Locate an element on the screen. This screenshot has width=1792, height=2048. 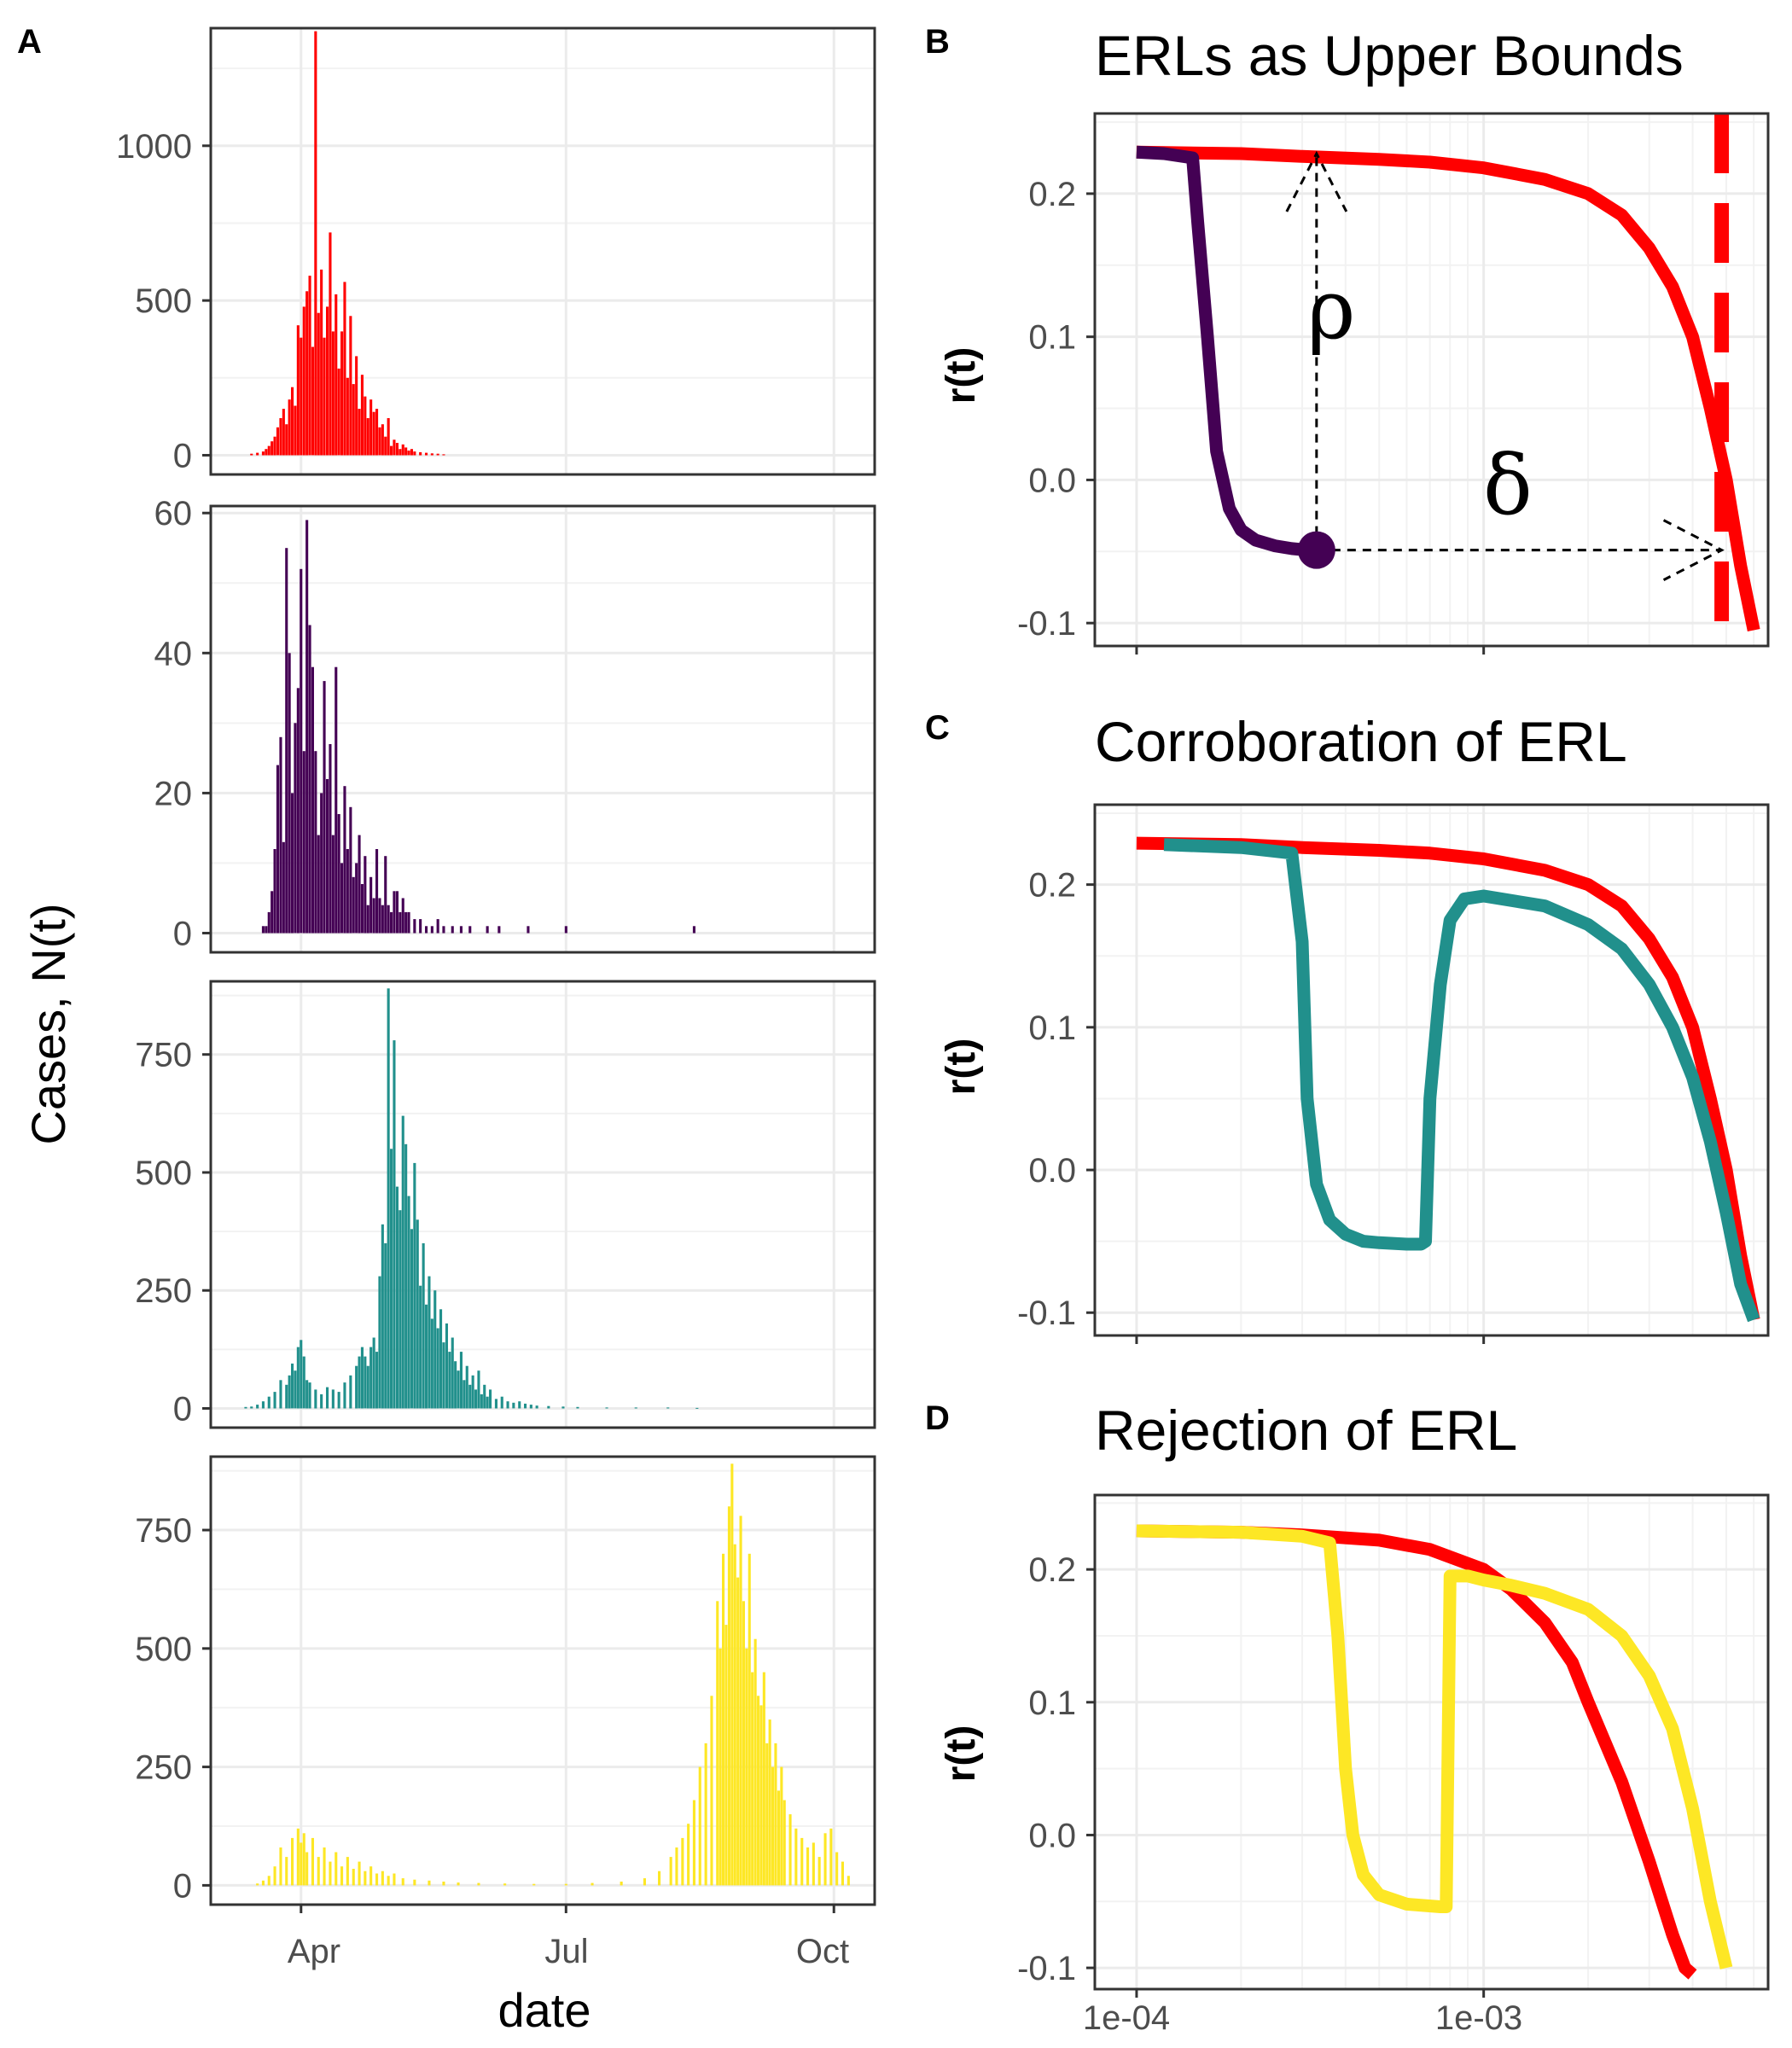
y-tick-label: 0 is located at coordinates (182, 1886).